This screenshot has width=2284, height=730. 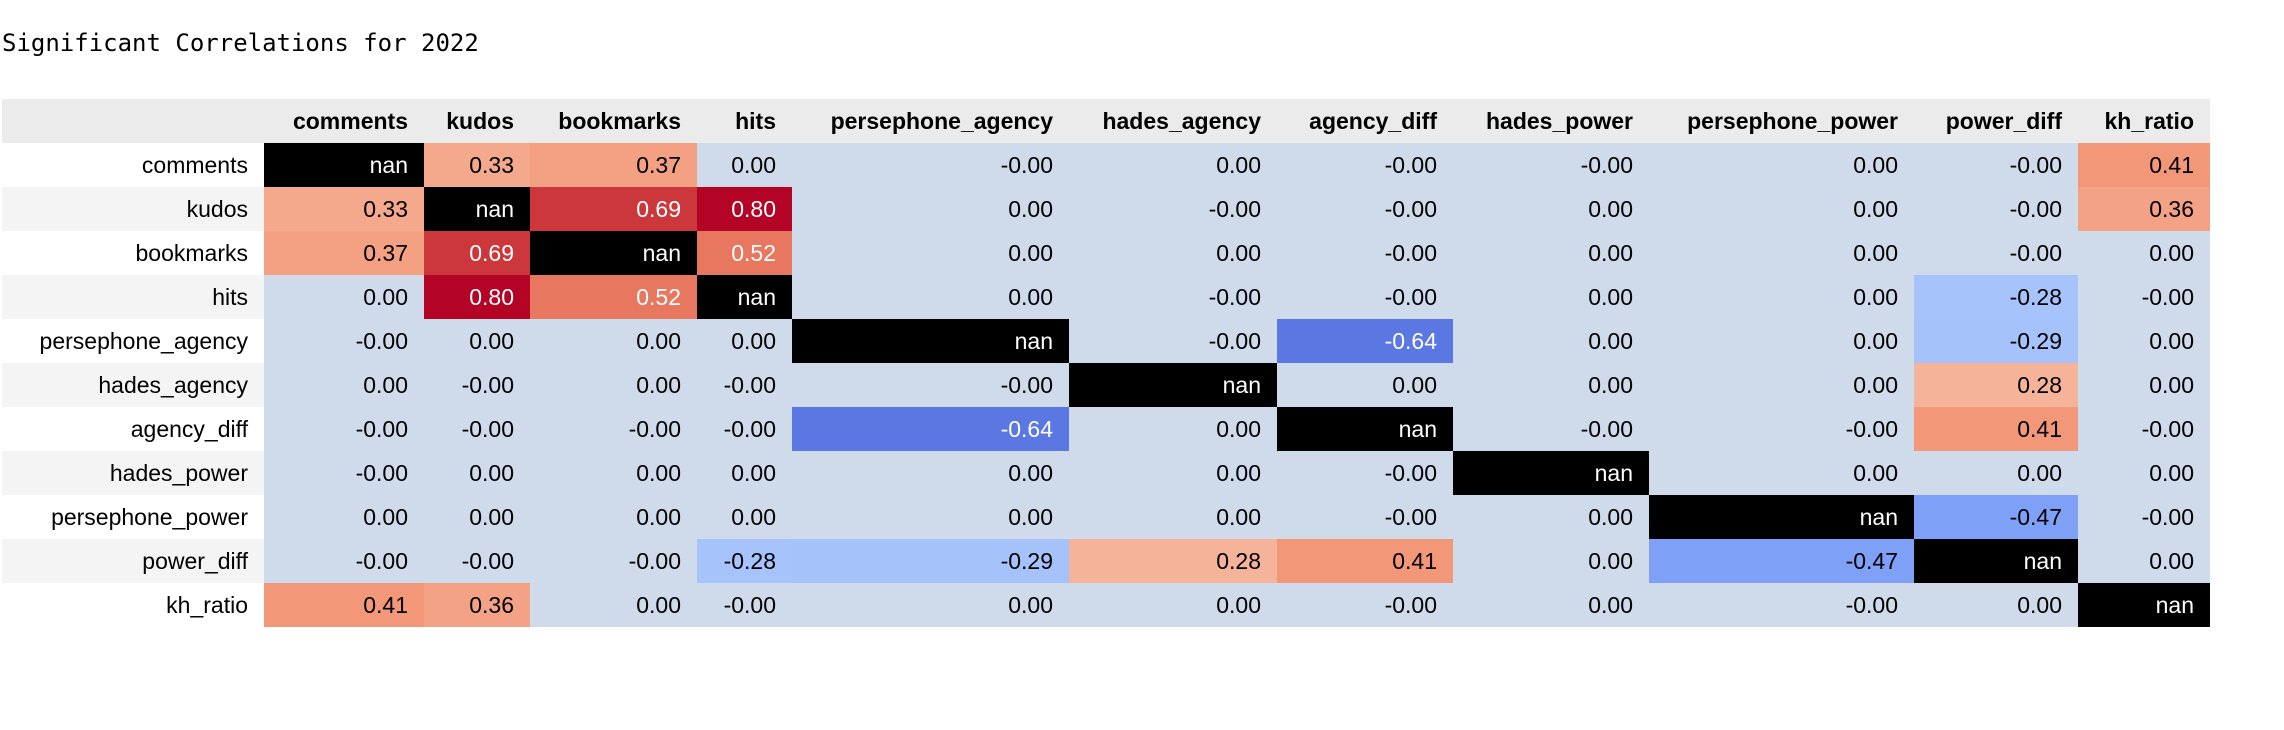 What do you see at coordinates (133, 341) in the screenshot?
I see `row-header-persephone-agency: persephone_agency` at bounding box center [133, 341].